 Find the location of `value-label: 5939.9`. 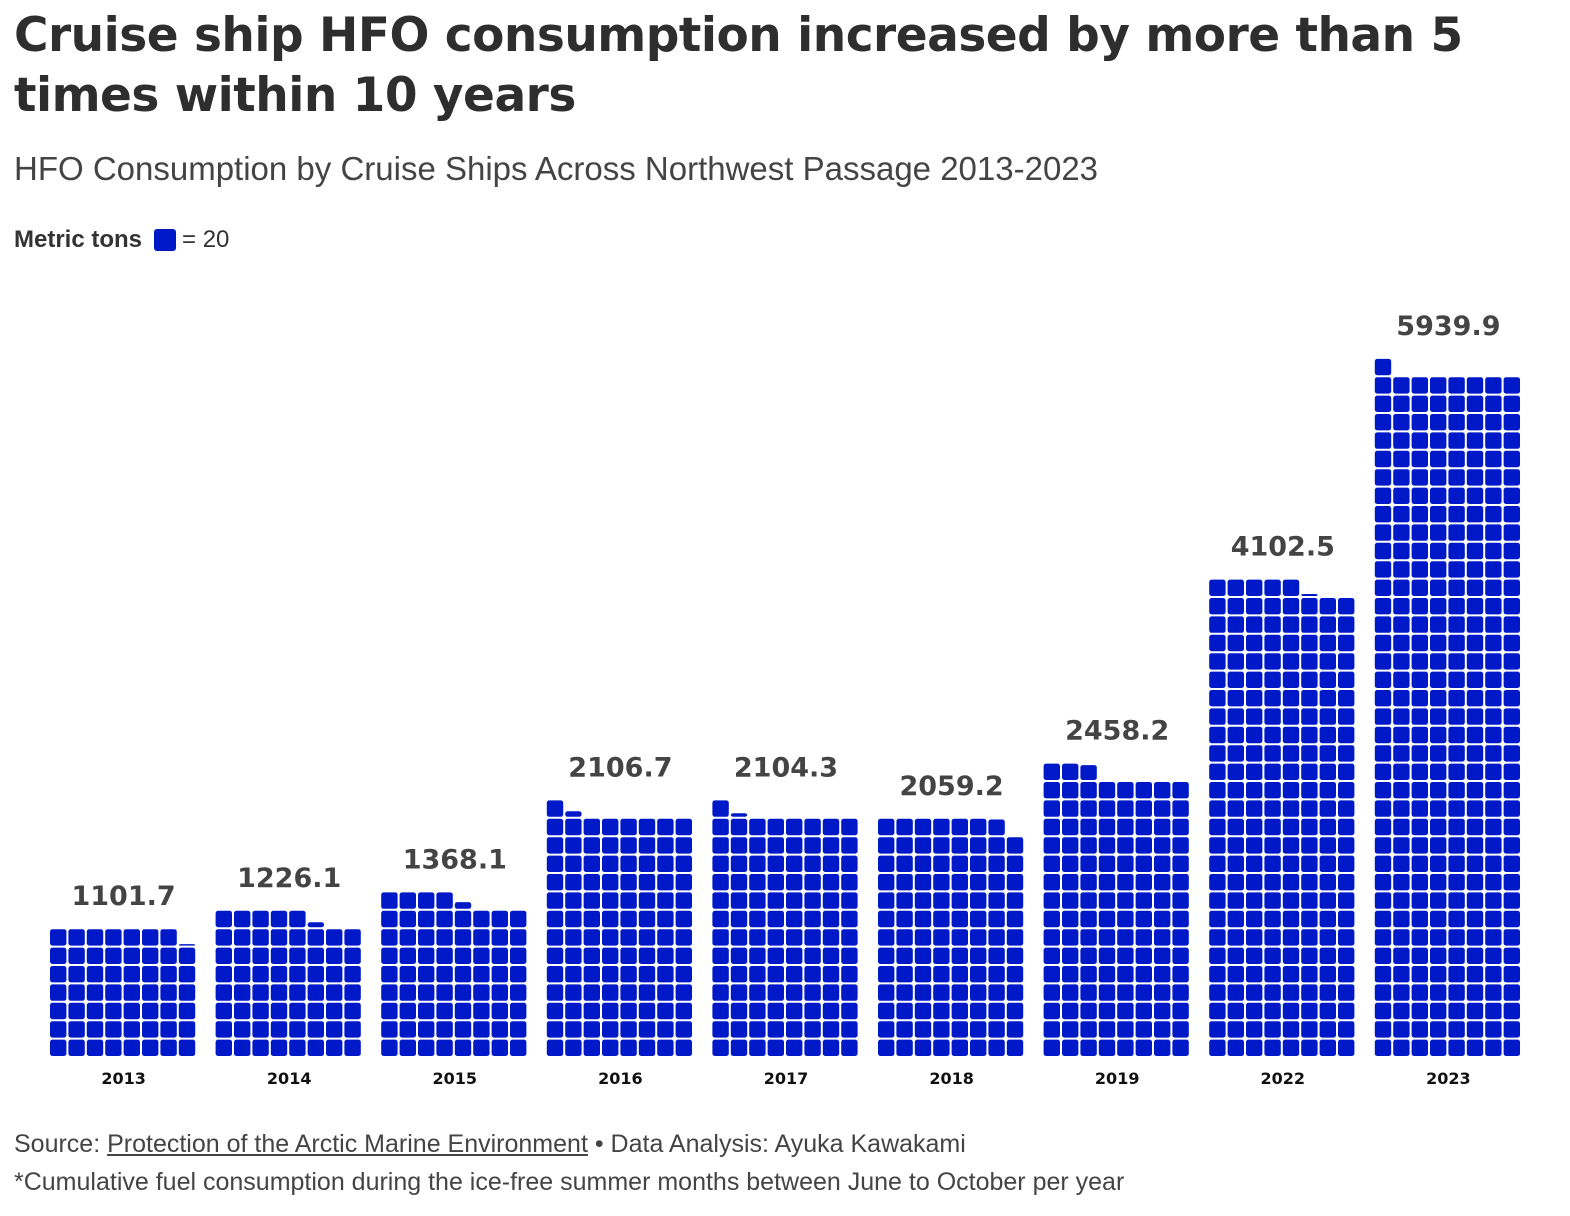

value-label: 5939.9 is located at coordinates (1448, 326).